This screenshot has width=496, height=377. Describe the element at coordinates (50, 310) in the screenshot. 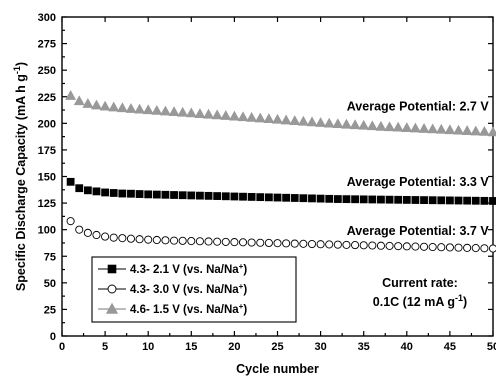

I see `y-tick-label: 25` at that location.